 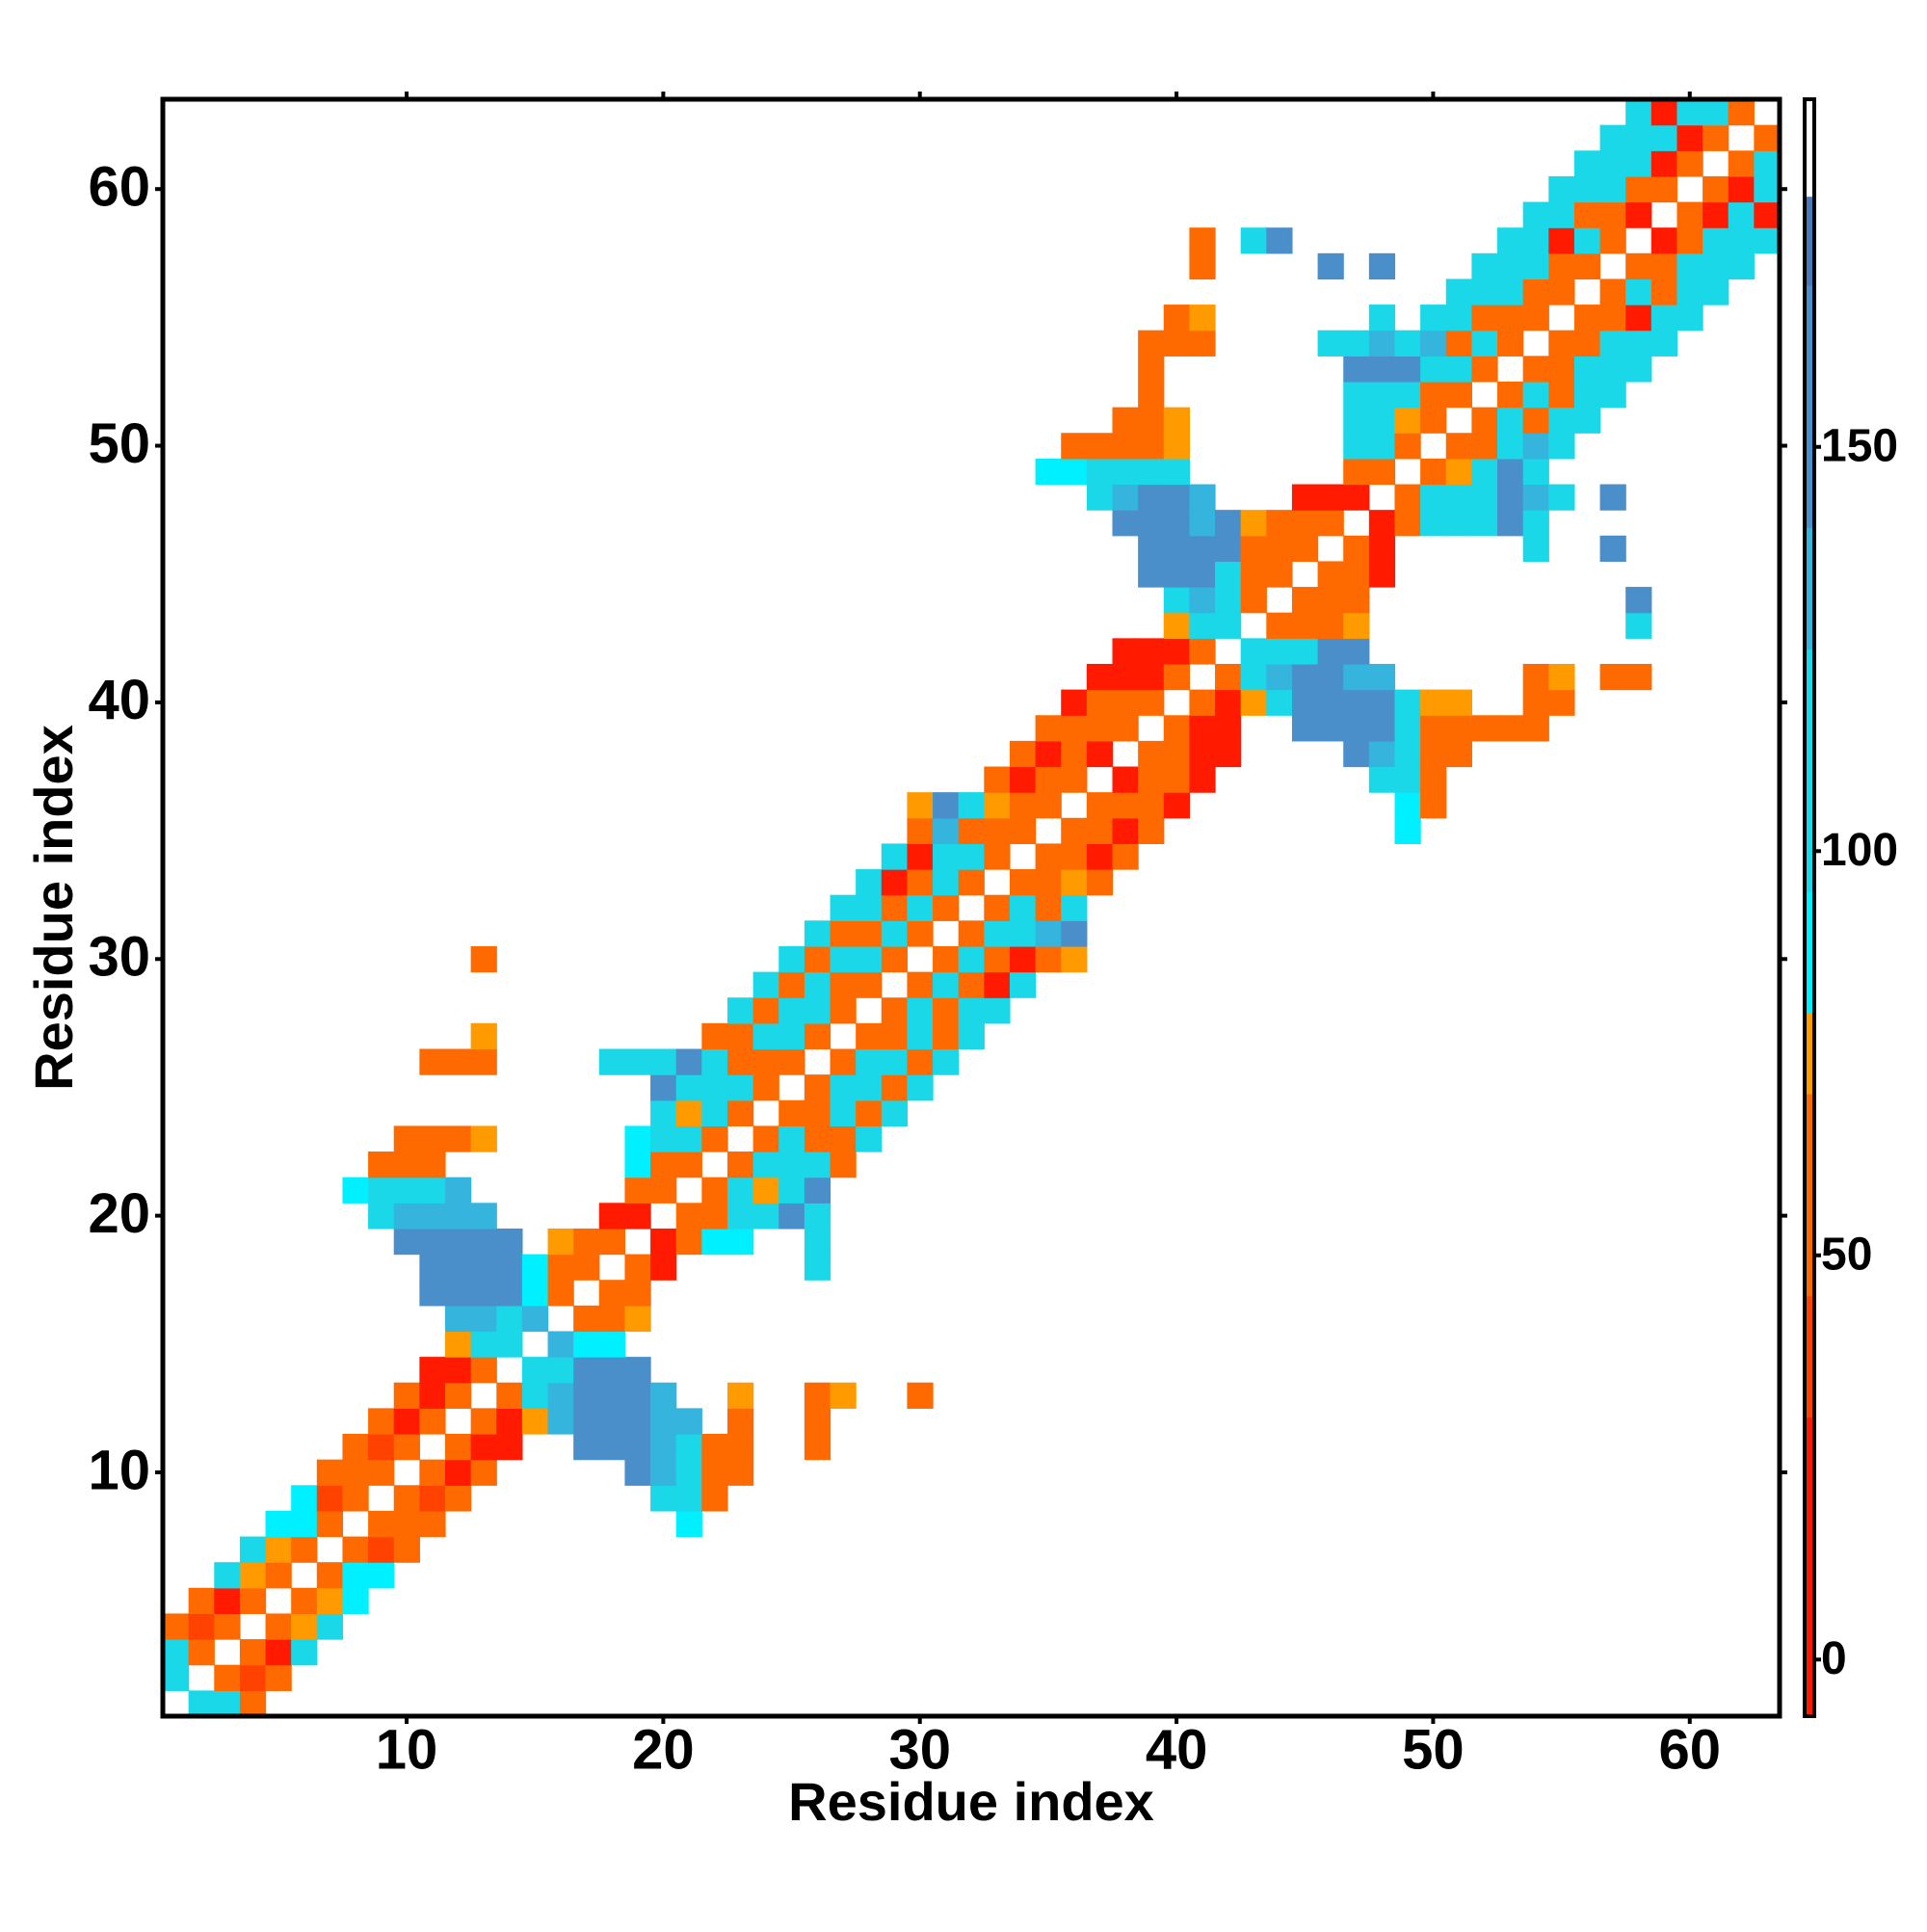 What do you see at coordinates (1809, 406) in the screenshot?
I see `colorbar-band` at bounding box center [1809, 406].